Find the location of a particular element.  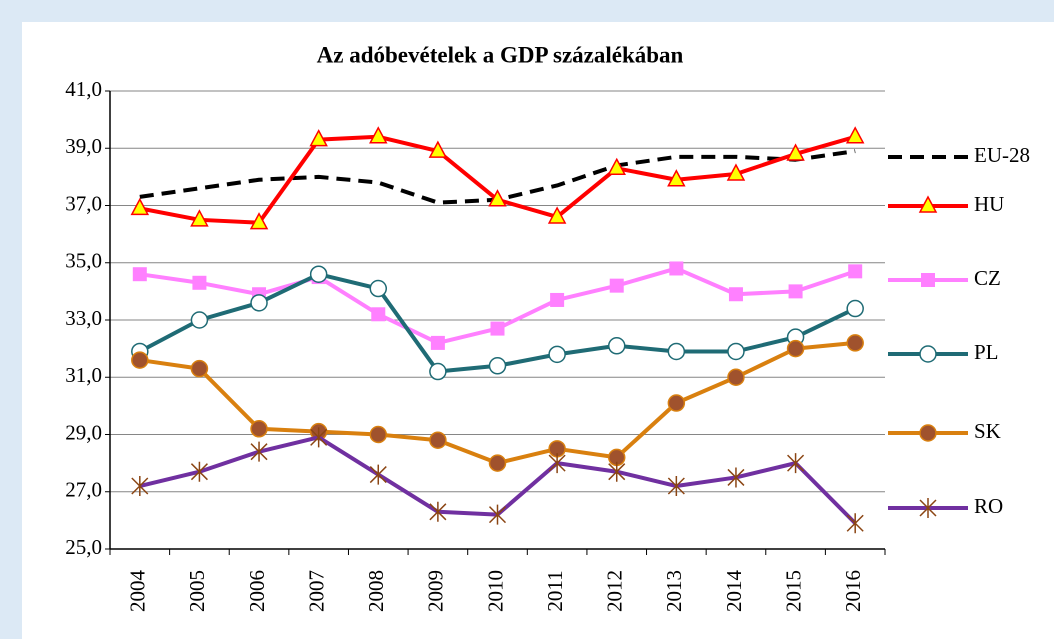

x-tick-label: 2006 is located at coordinates (257, 591).